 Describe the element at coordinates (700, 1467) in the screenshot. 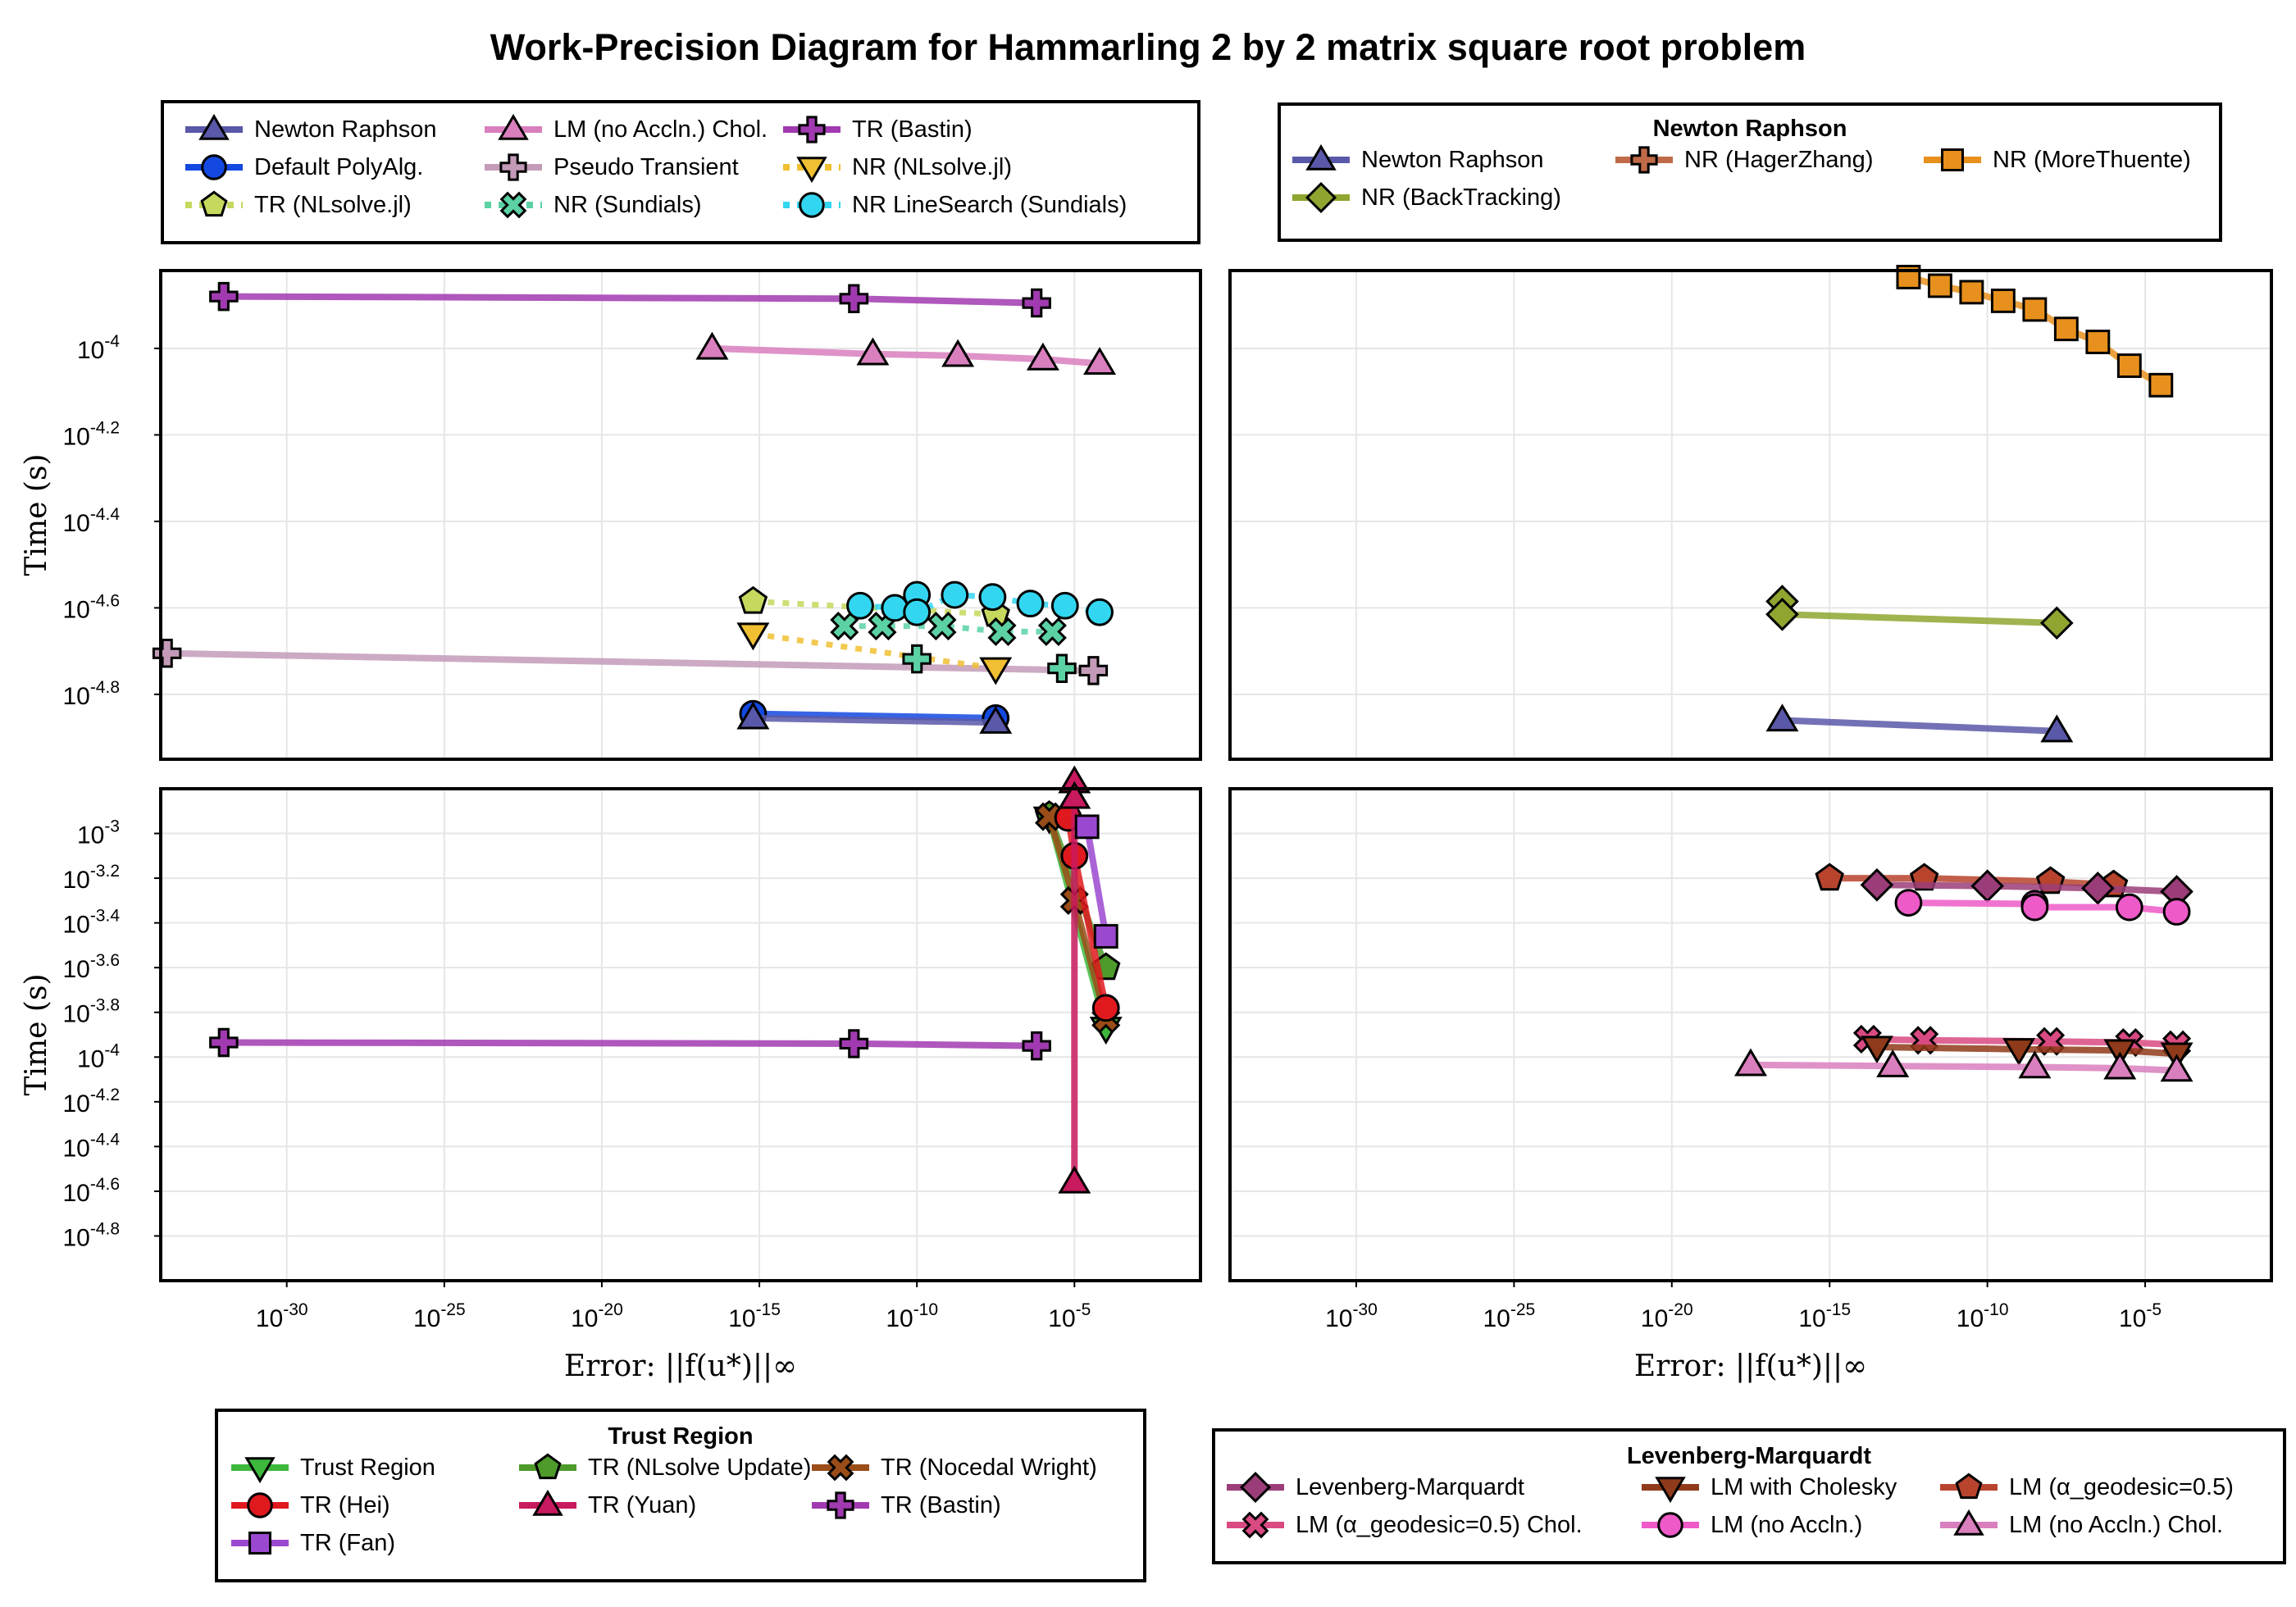

I see `legend-label: TR (NLsolve Update)` at that location.